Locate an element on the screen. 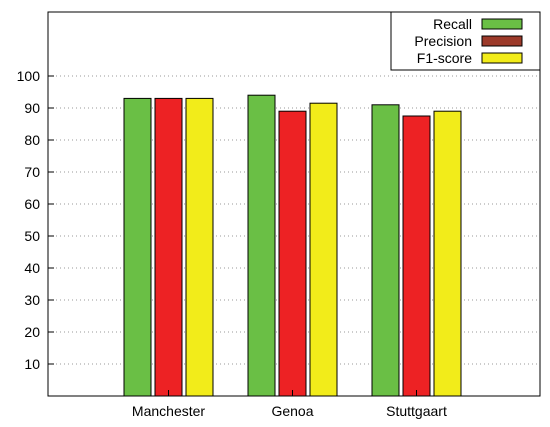 This screenshot has height=427, width=550. y-tick-label: 60 is located at coordinates (32, 204).